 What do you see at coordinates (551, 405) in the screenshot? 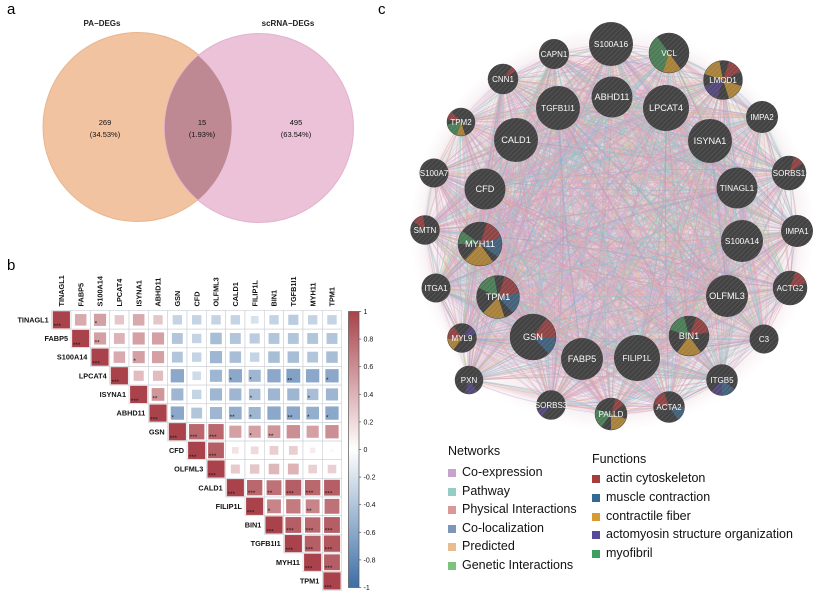
I see `svg-text: SORBS3` at bounding box center [551, 405].